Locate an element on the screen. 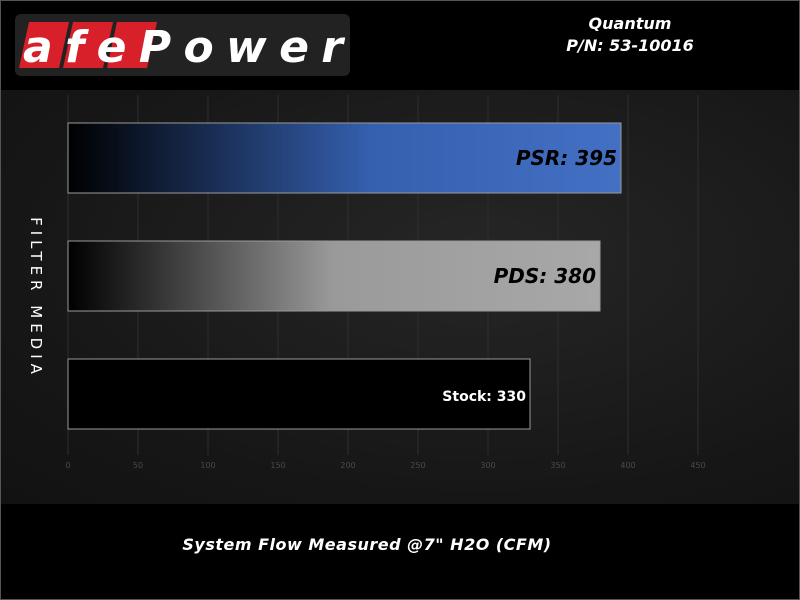  x-tick-label: 0 is located at coordinates (67, 465).